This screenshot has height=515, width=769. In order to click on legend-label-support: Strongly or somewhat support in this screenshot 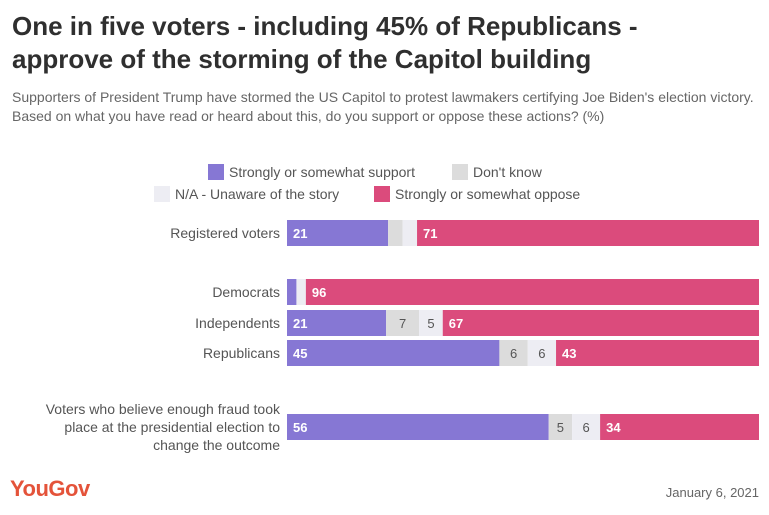, I will do `click(322, 172)`.